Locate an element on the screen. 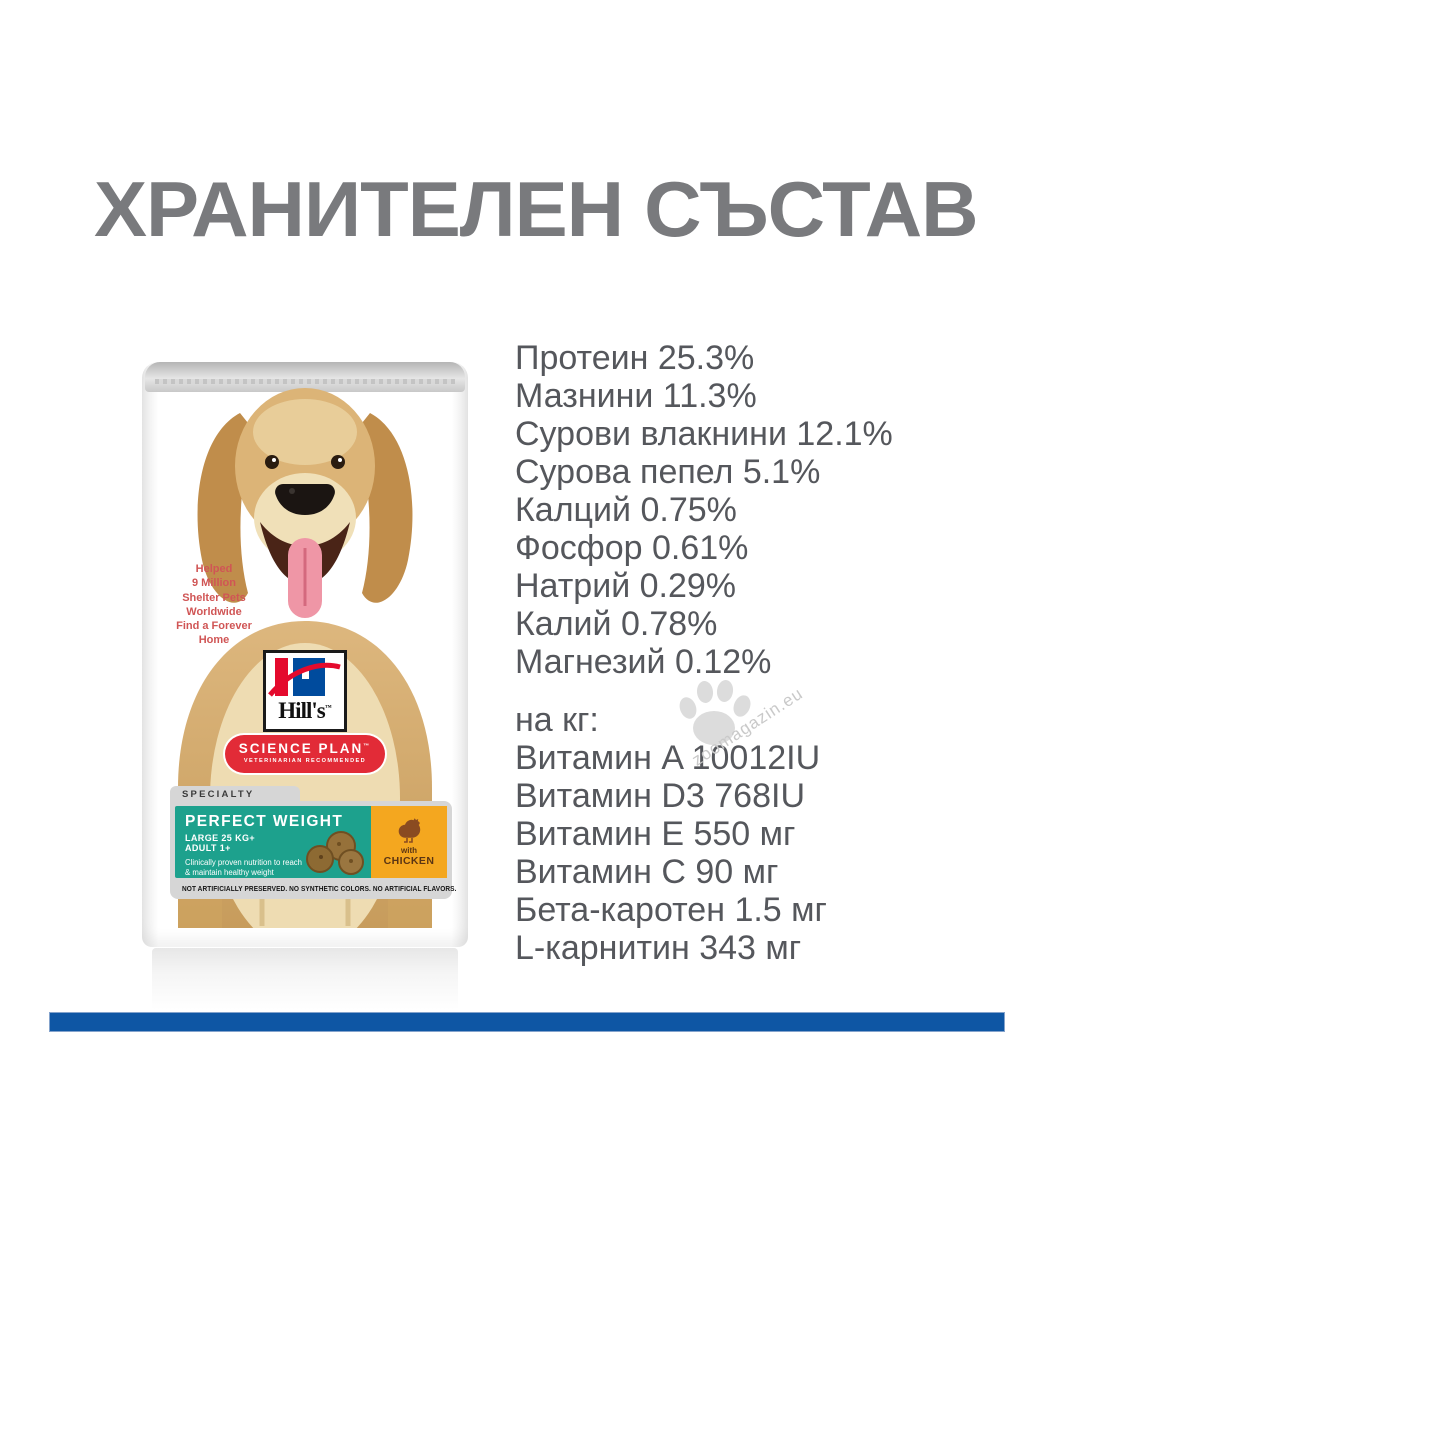 This screenshot has width=1445, height=1445. nutrient-line: Калций 0.75% is located at coordinates (626, 510).